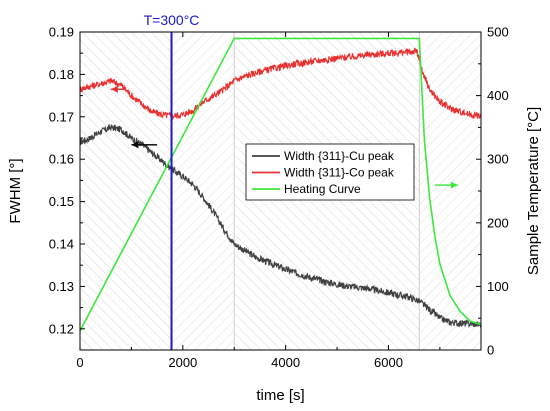 This screenshot has height=411, width=550. Describe the element at coordinates (61, 201) in the screenshot. I see `y-left-tick-label: 0.15` at that location.